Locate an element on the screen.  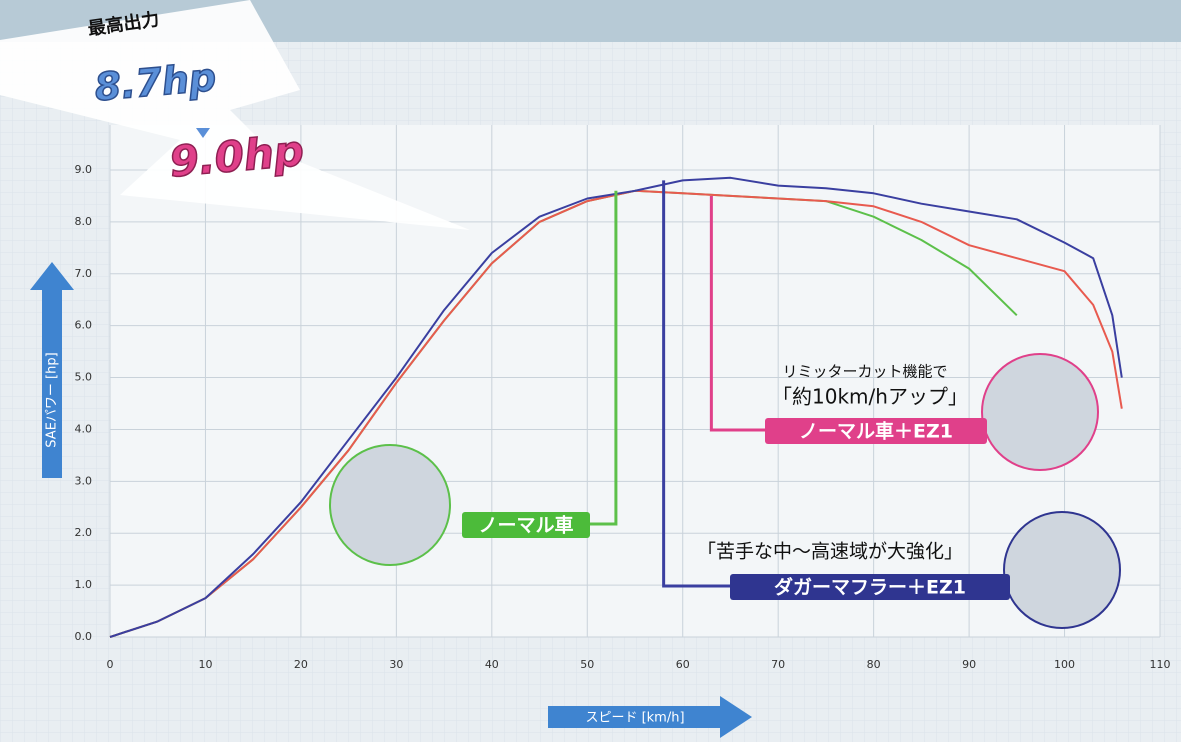
x-tick-label: 90 is located at coordinates (969, 664).